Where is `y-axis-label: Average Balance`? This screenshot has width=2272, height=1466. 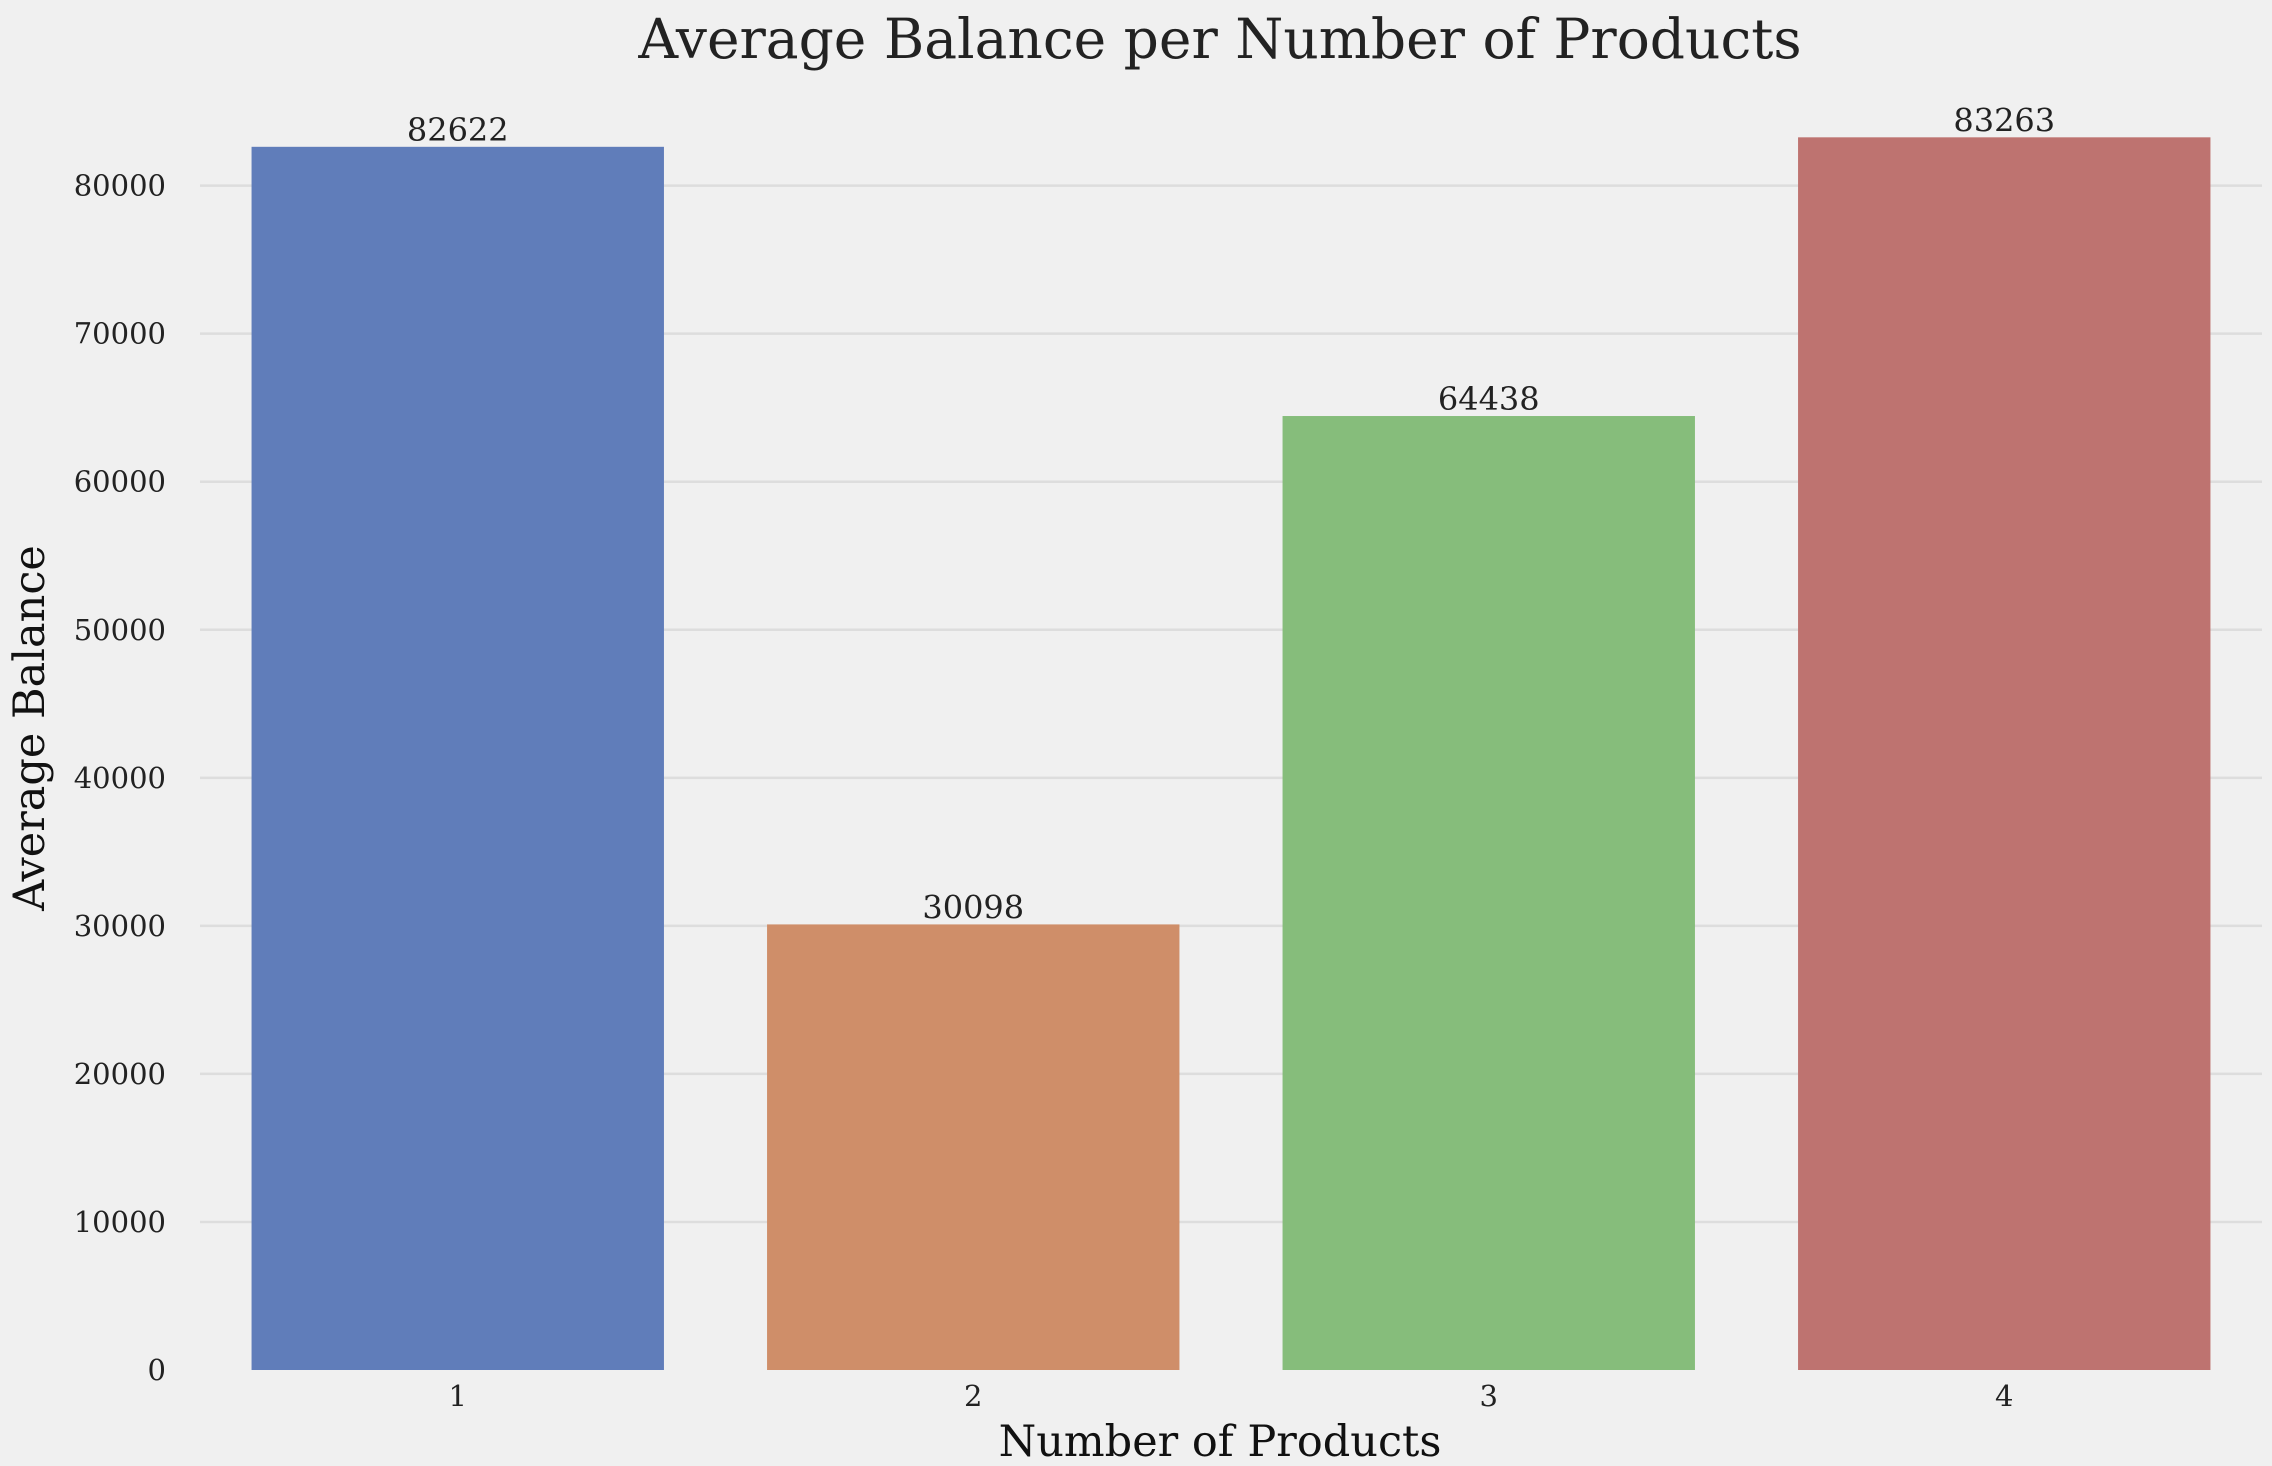
y-axis-label: Average Balance is located at coordinates (30, 728).